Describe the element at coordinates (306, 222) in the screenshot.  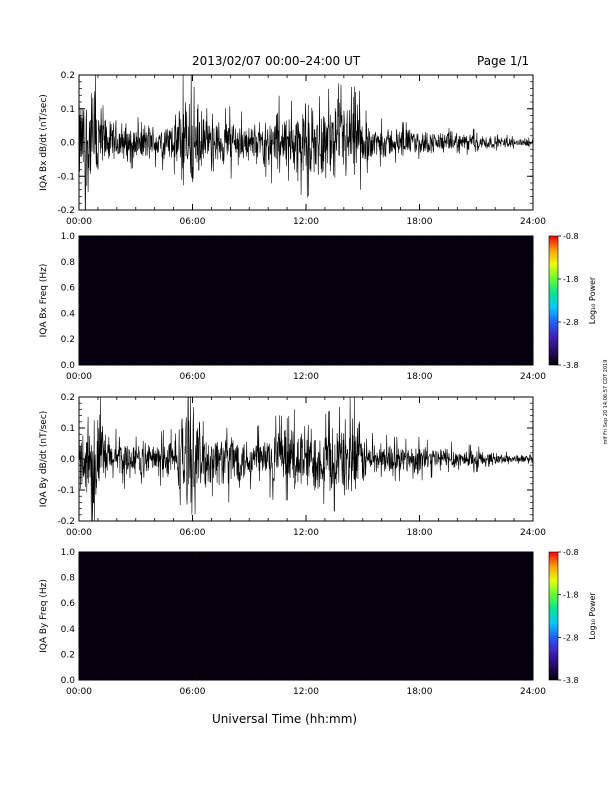
I see `x-tick-label: 12:00` at that location.